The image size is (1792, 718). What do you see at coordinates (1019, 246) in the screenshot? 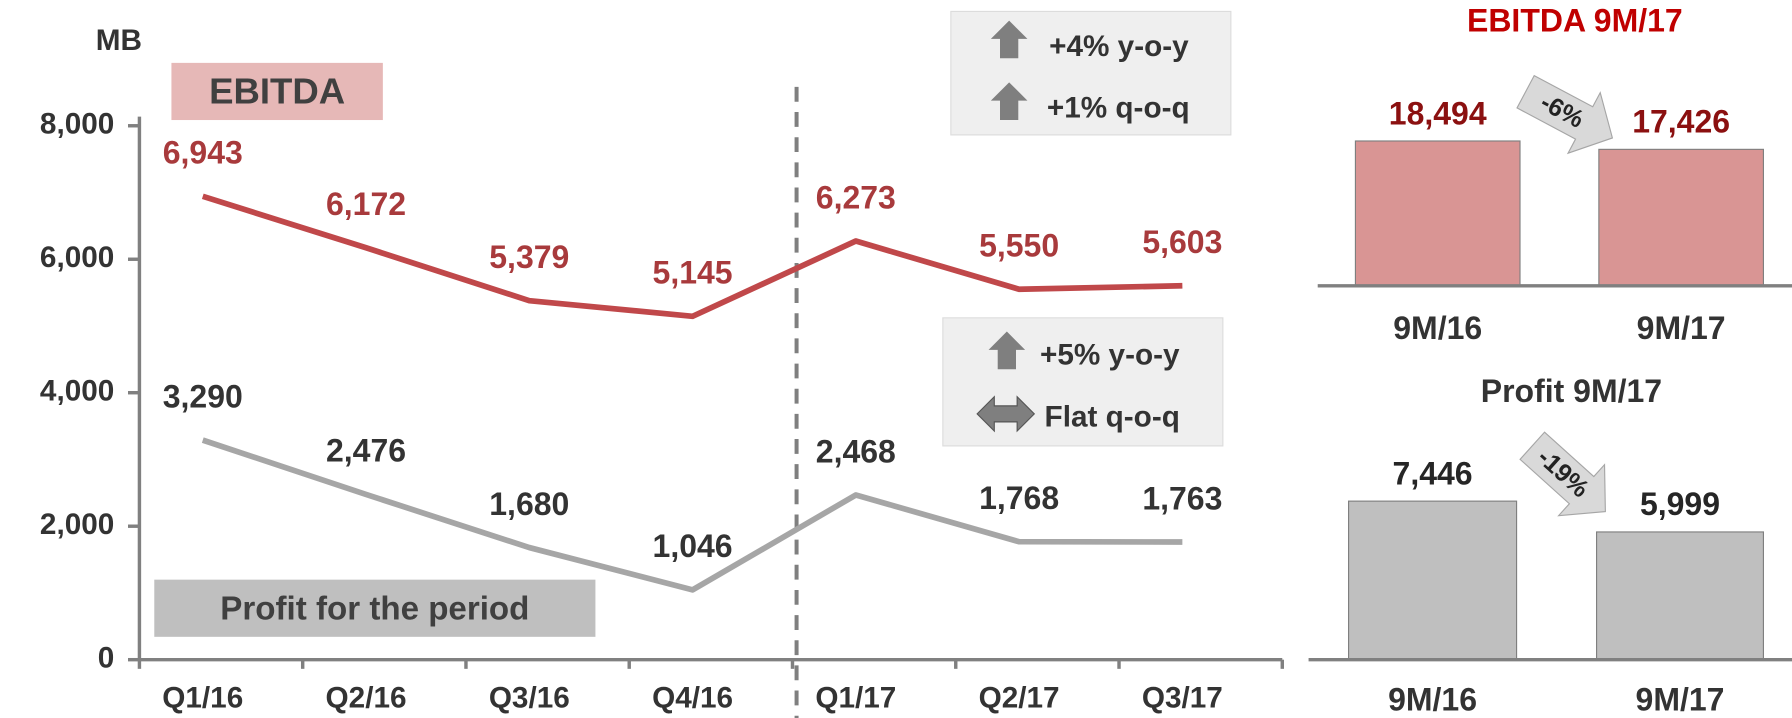
I see `data-label: 5,550` at bounding box center [1019, 246].